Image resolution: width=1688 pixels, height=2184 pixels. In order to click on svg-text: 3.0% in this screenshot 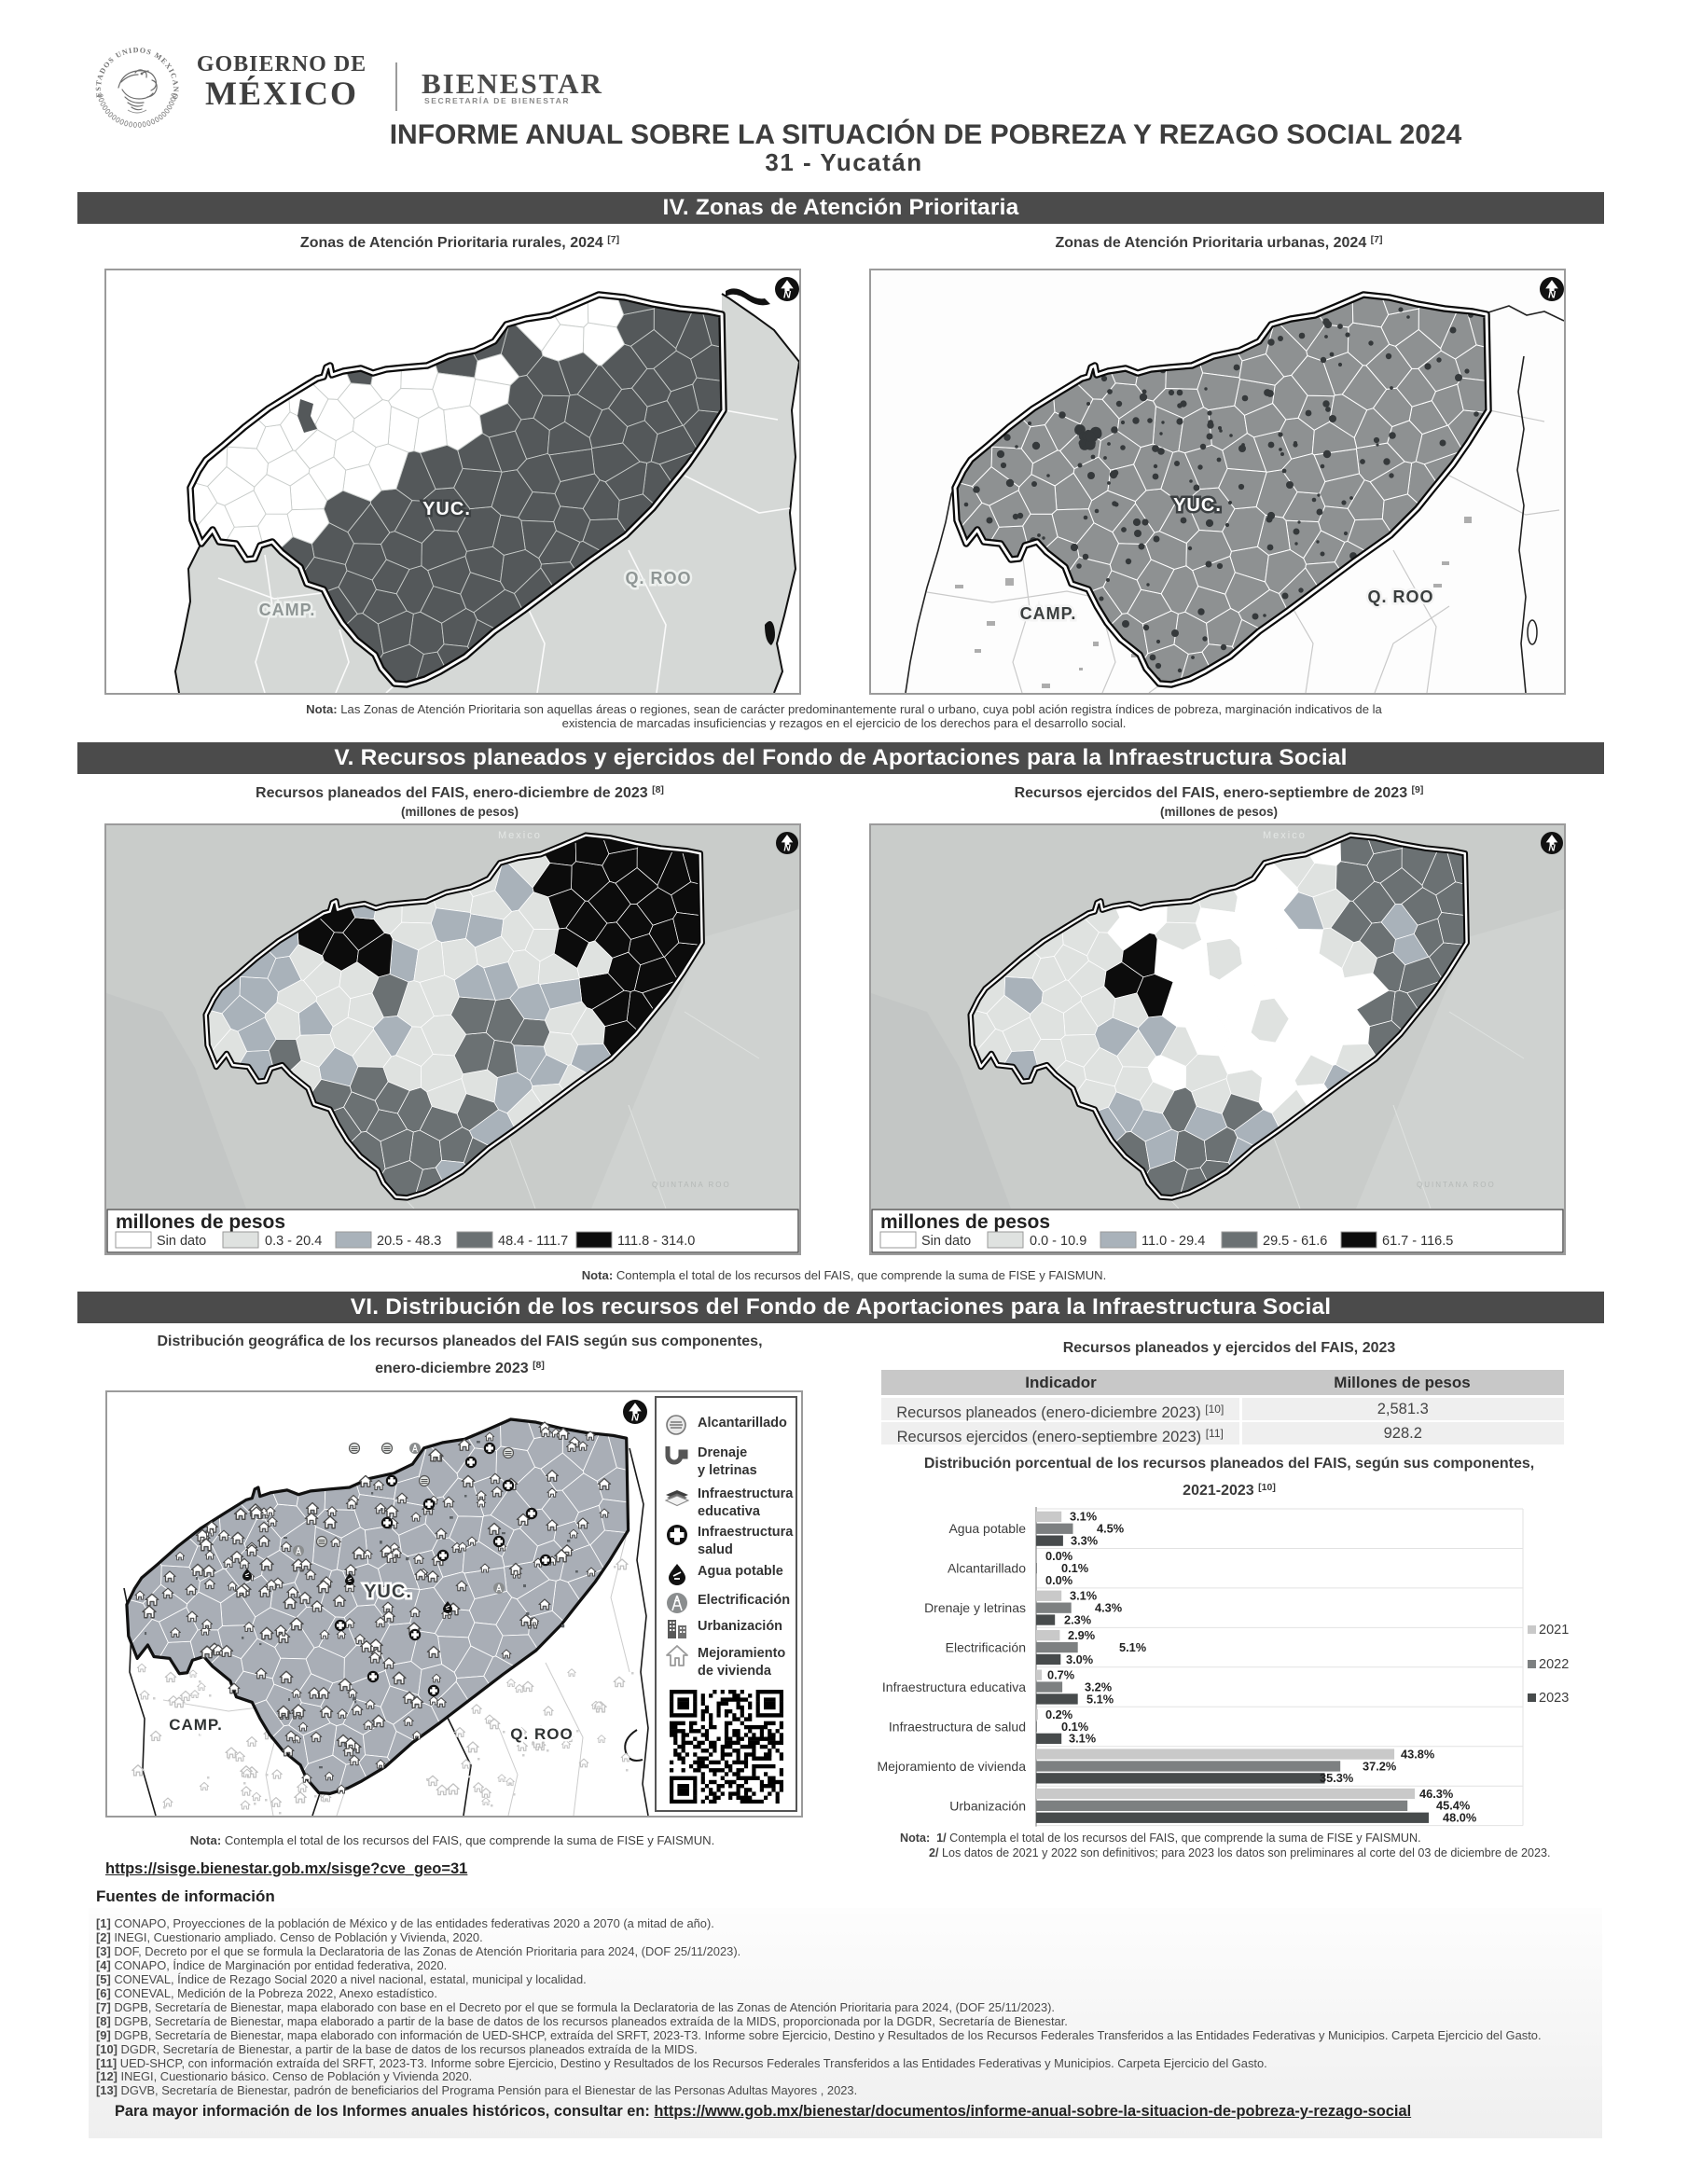, I will do `click(1080, 1659)`.